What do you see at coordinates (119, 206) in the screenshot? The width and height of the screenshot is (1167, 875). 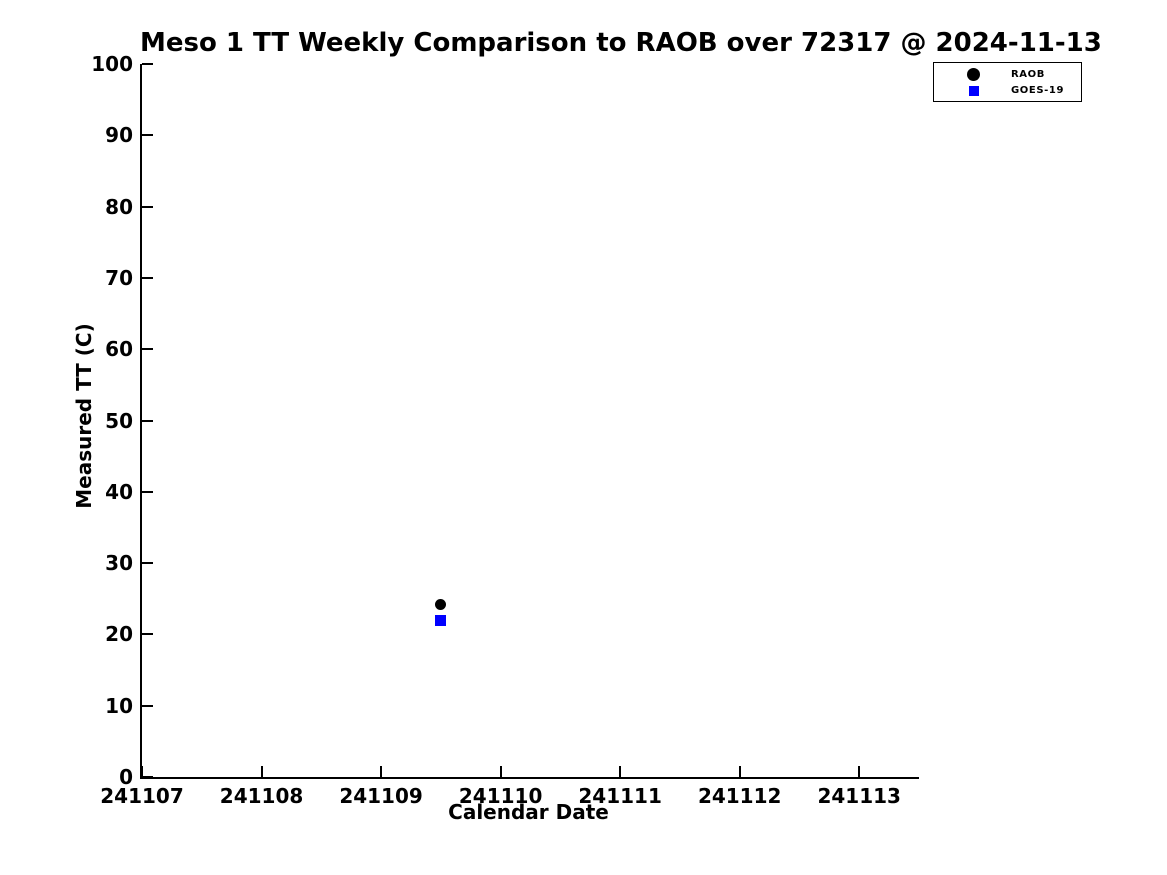 I see `y-tick-label: 80` at bounding box center [119, 206].